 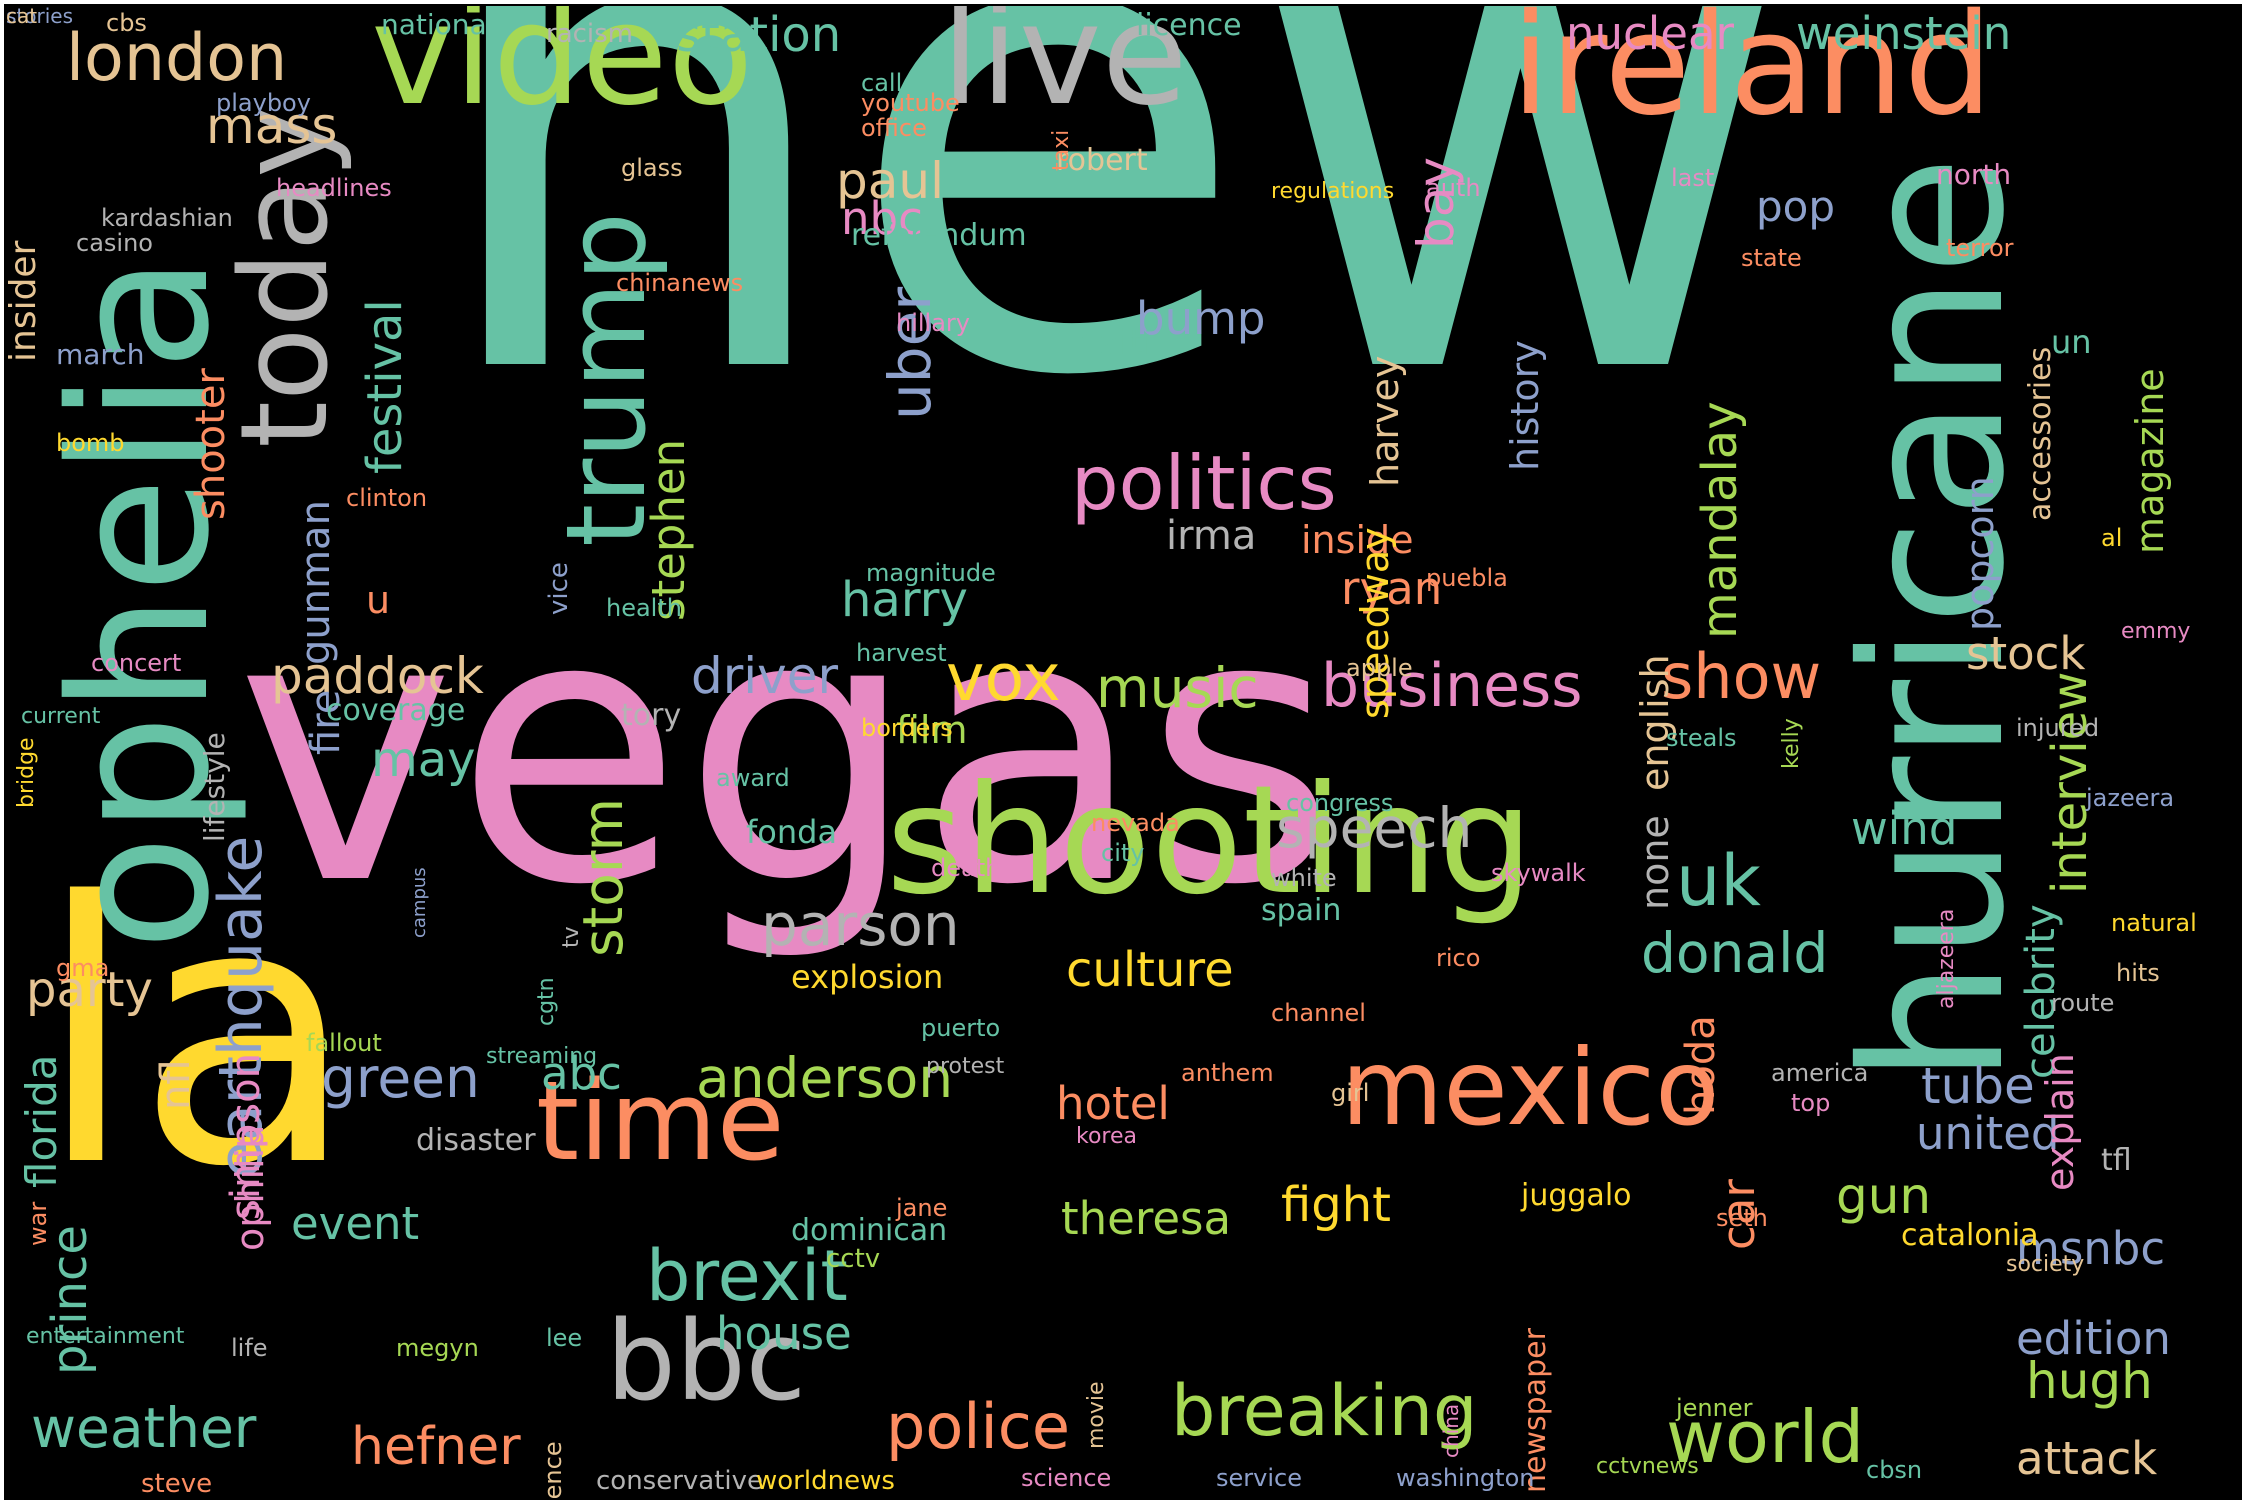 I want to click on word-conference: conference, so click(x=553, y=1469).